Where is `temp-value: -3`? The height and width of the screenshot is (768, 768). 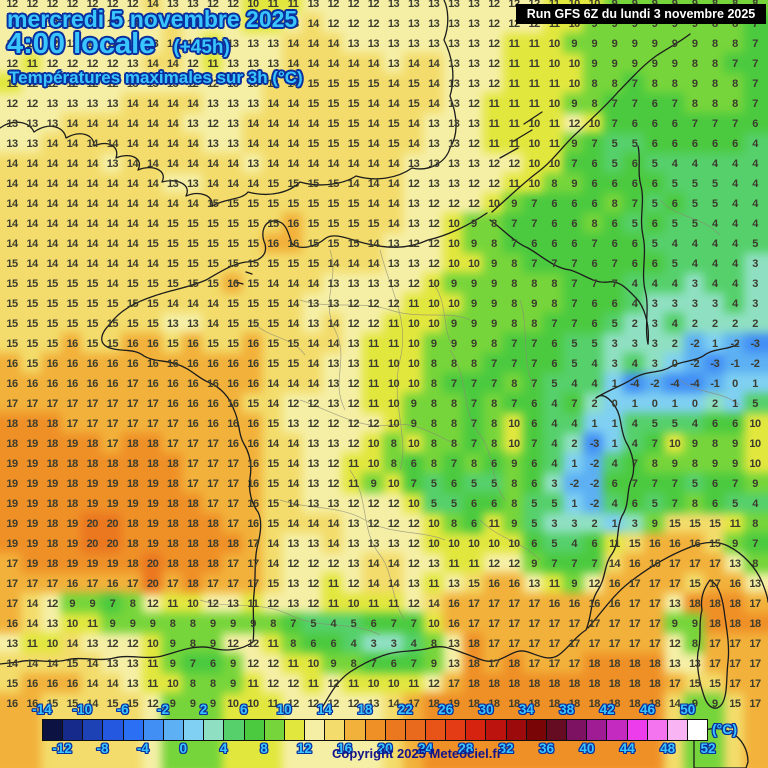
temp-value: -3 is located at coordinates (594, 444).